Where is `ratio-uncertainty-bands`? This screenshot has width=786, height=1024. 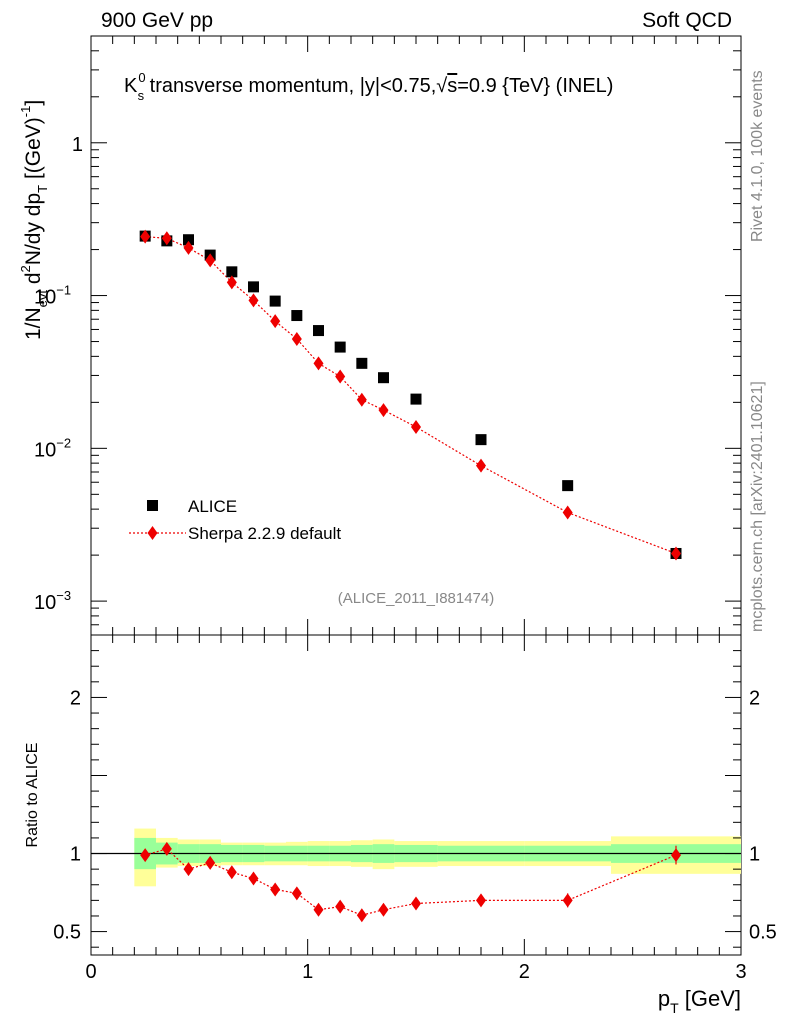 ratio-uncertainty-bands is located at coordinates (437, 857).